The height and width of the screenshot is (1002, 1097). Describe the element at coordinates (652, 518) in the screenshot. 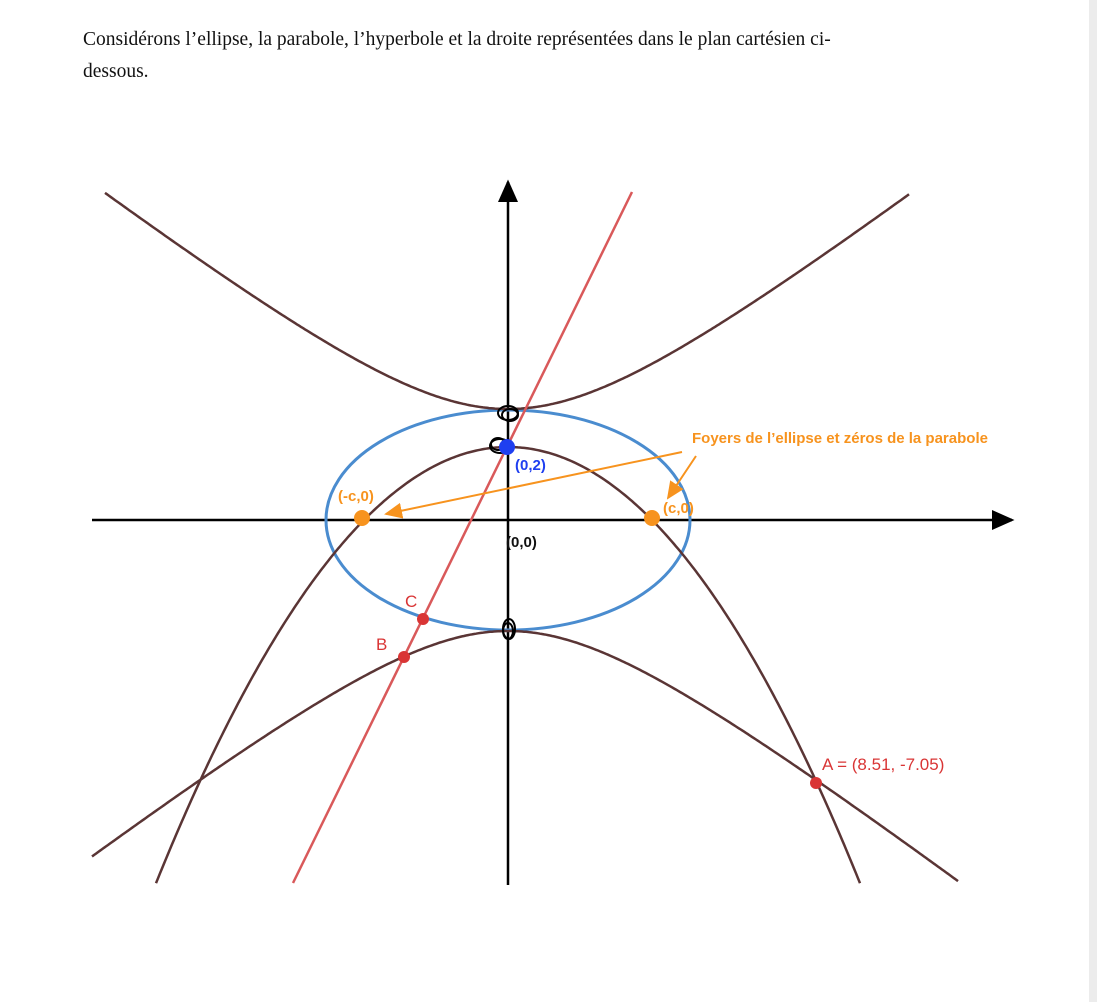

I see `focus-right-point` at that location.